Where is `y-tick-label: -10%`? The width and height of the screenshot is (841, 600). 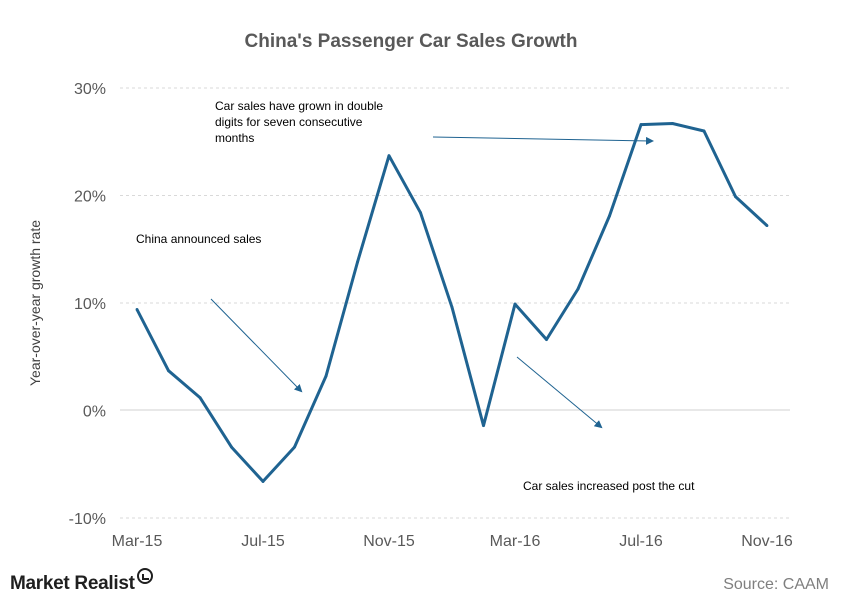
y-tick-label: -10% is located at coordinates (87, 519).